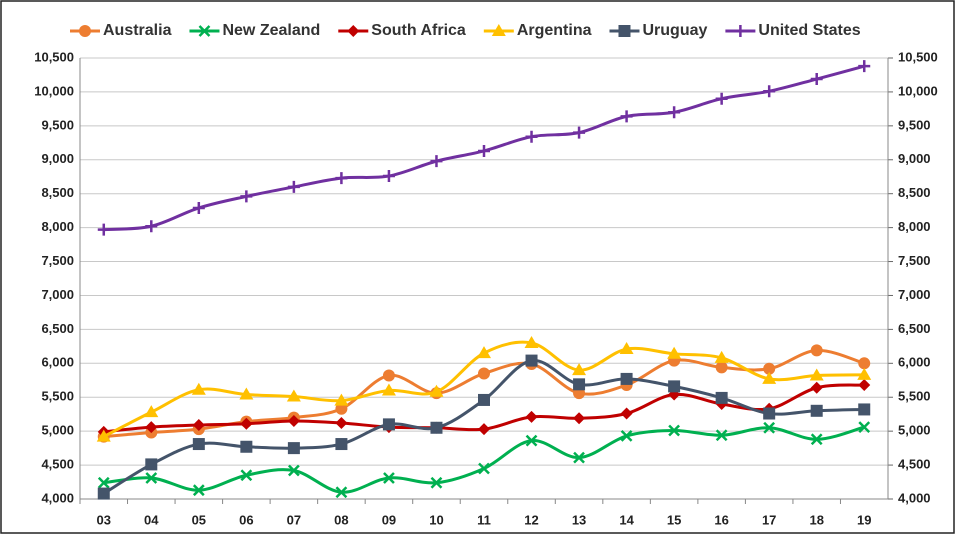 Image resolution: width=955 pixels, height=534 pixels. I want to click on legend-label: New Zealand, so click(271, 30).